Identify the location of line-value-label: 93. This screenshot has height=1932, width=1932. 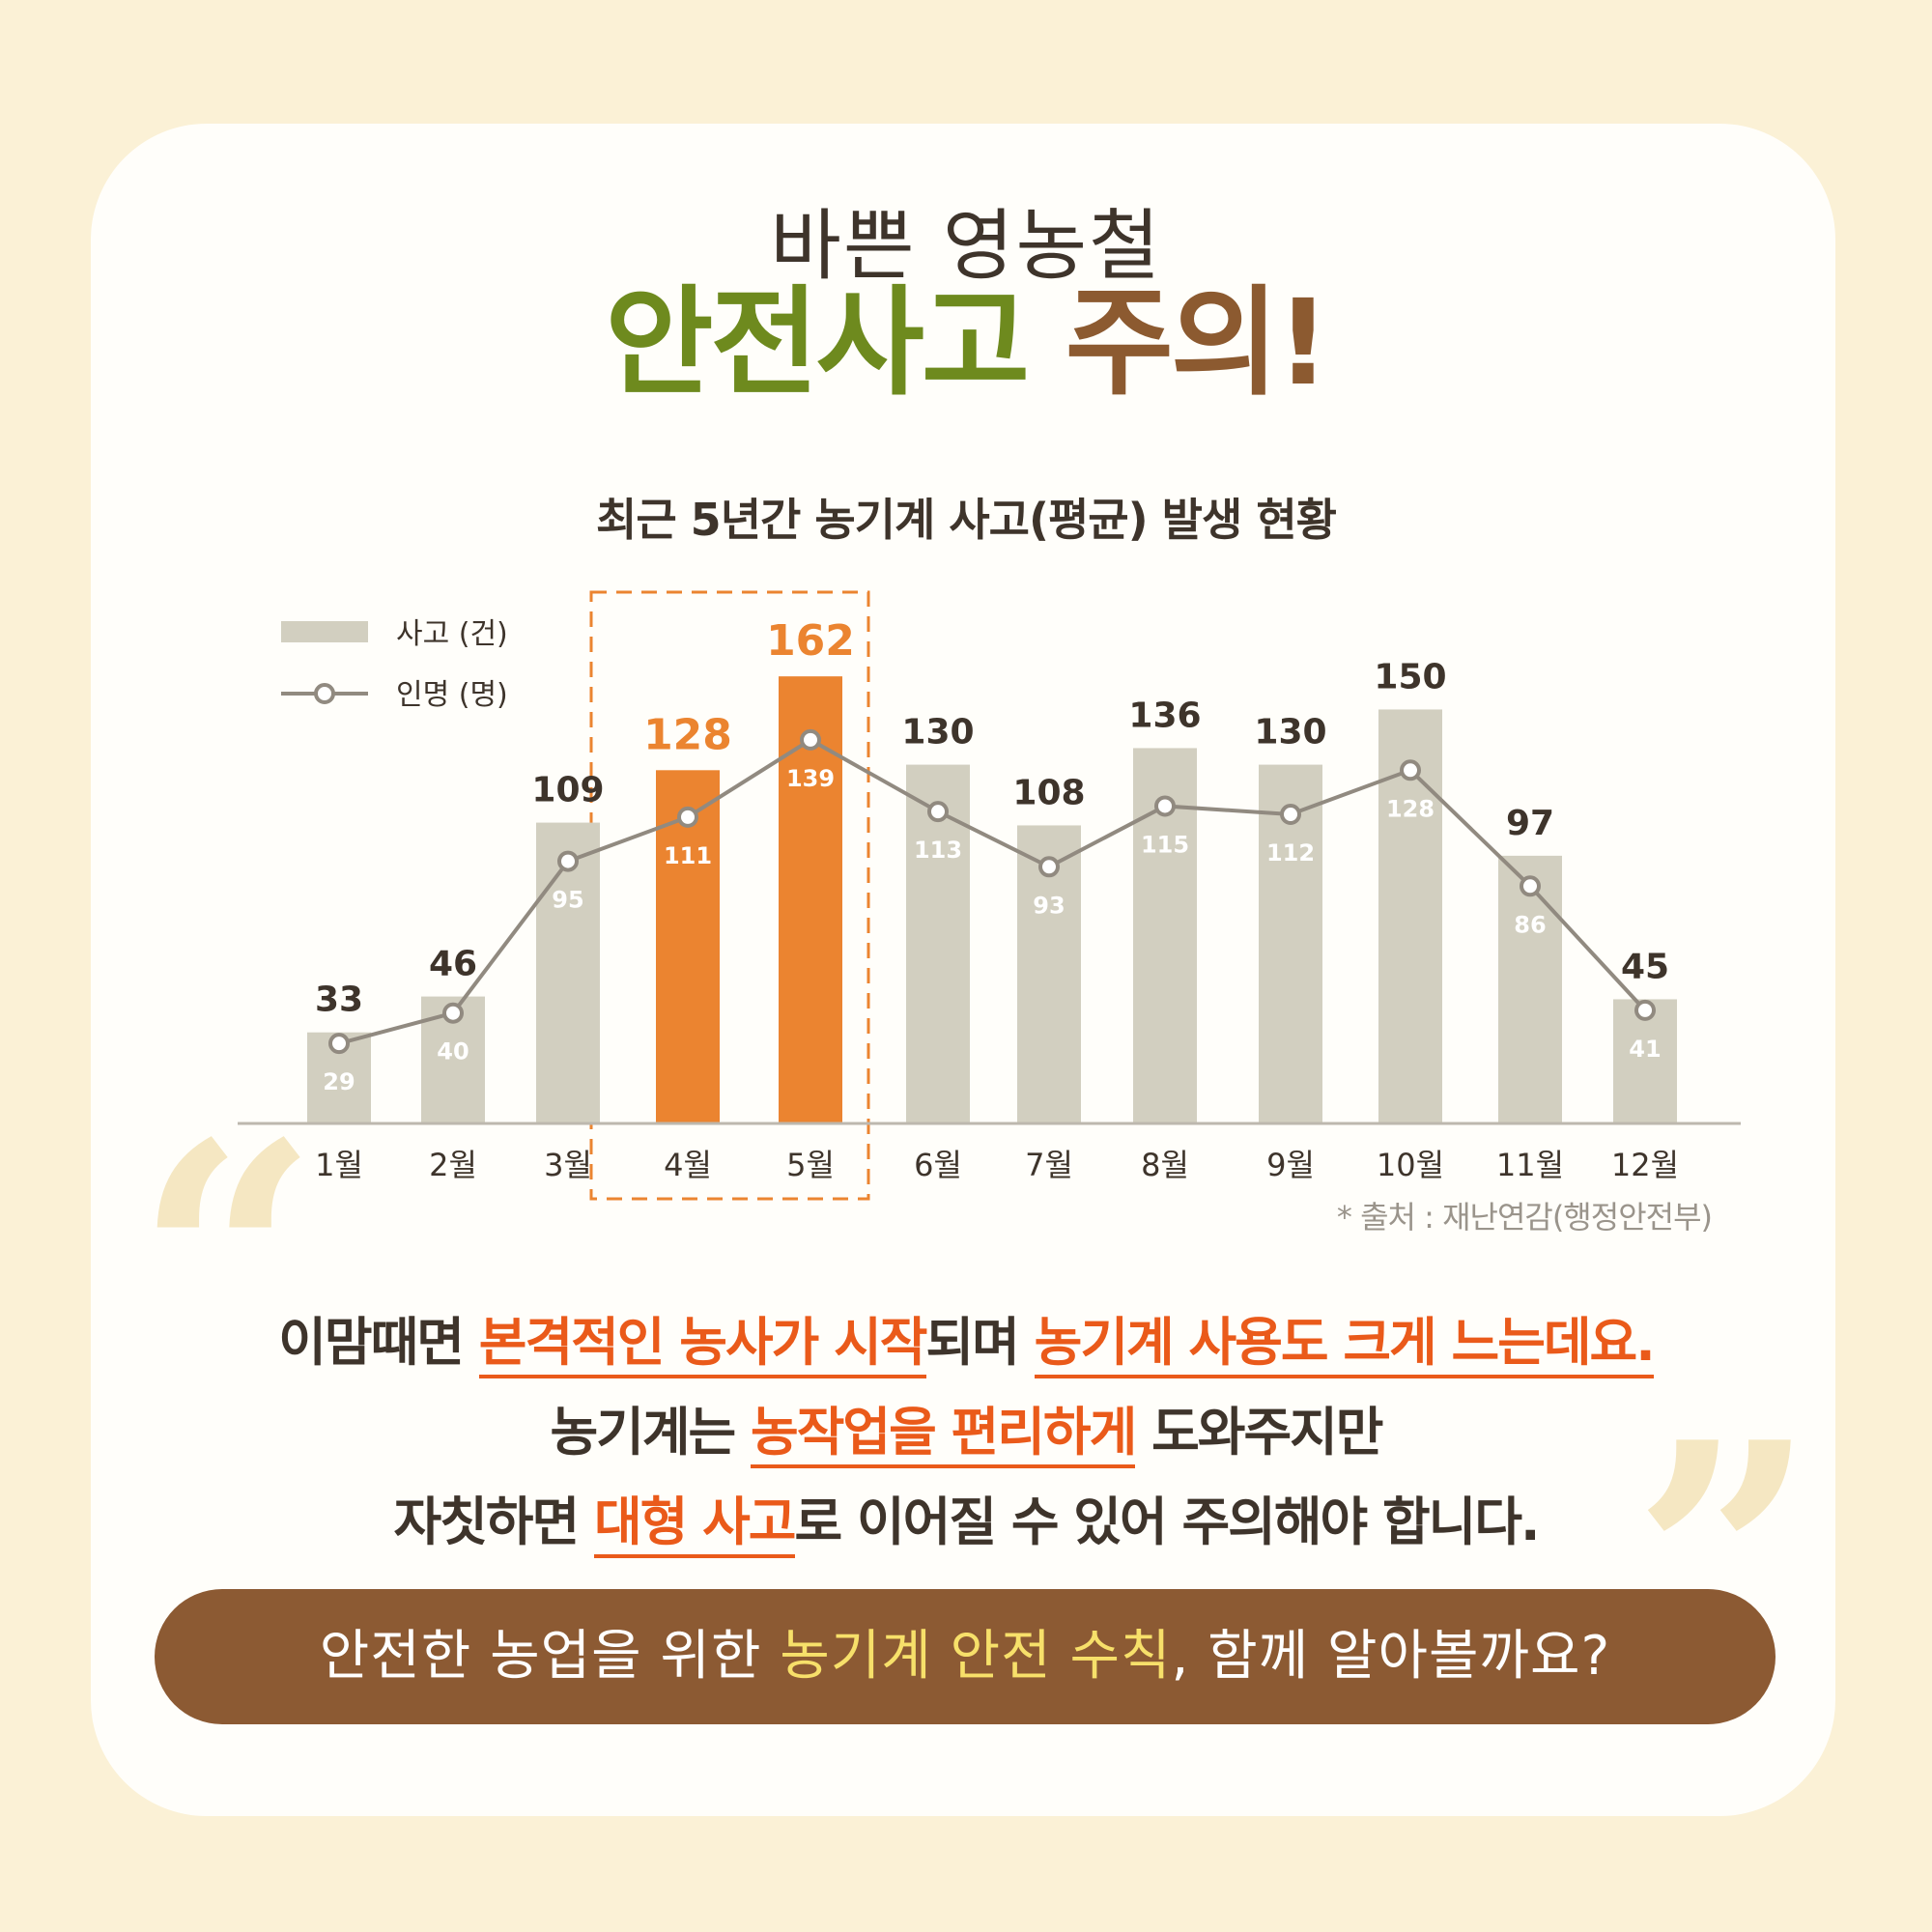
(1049, 905).